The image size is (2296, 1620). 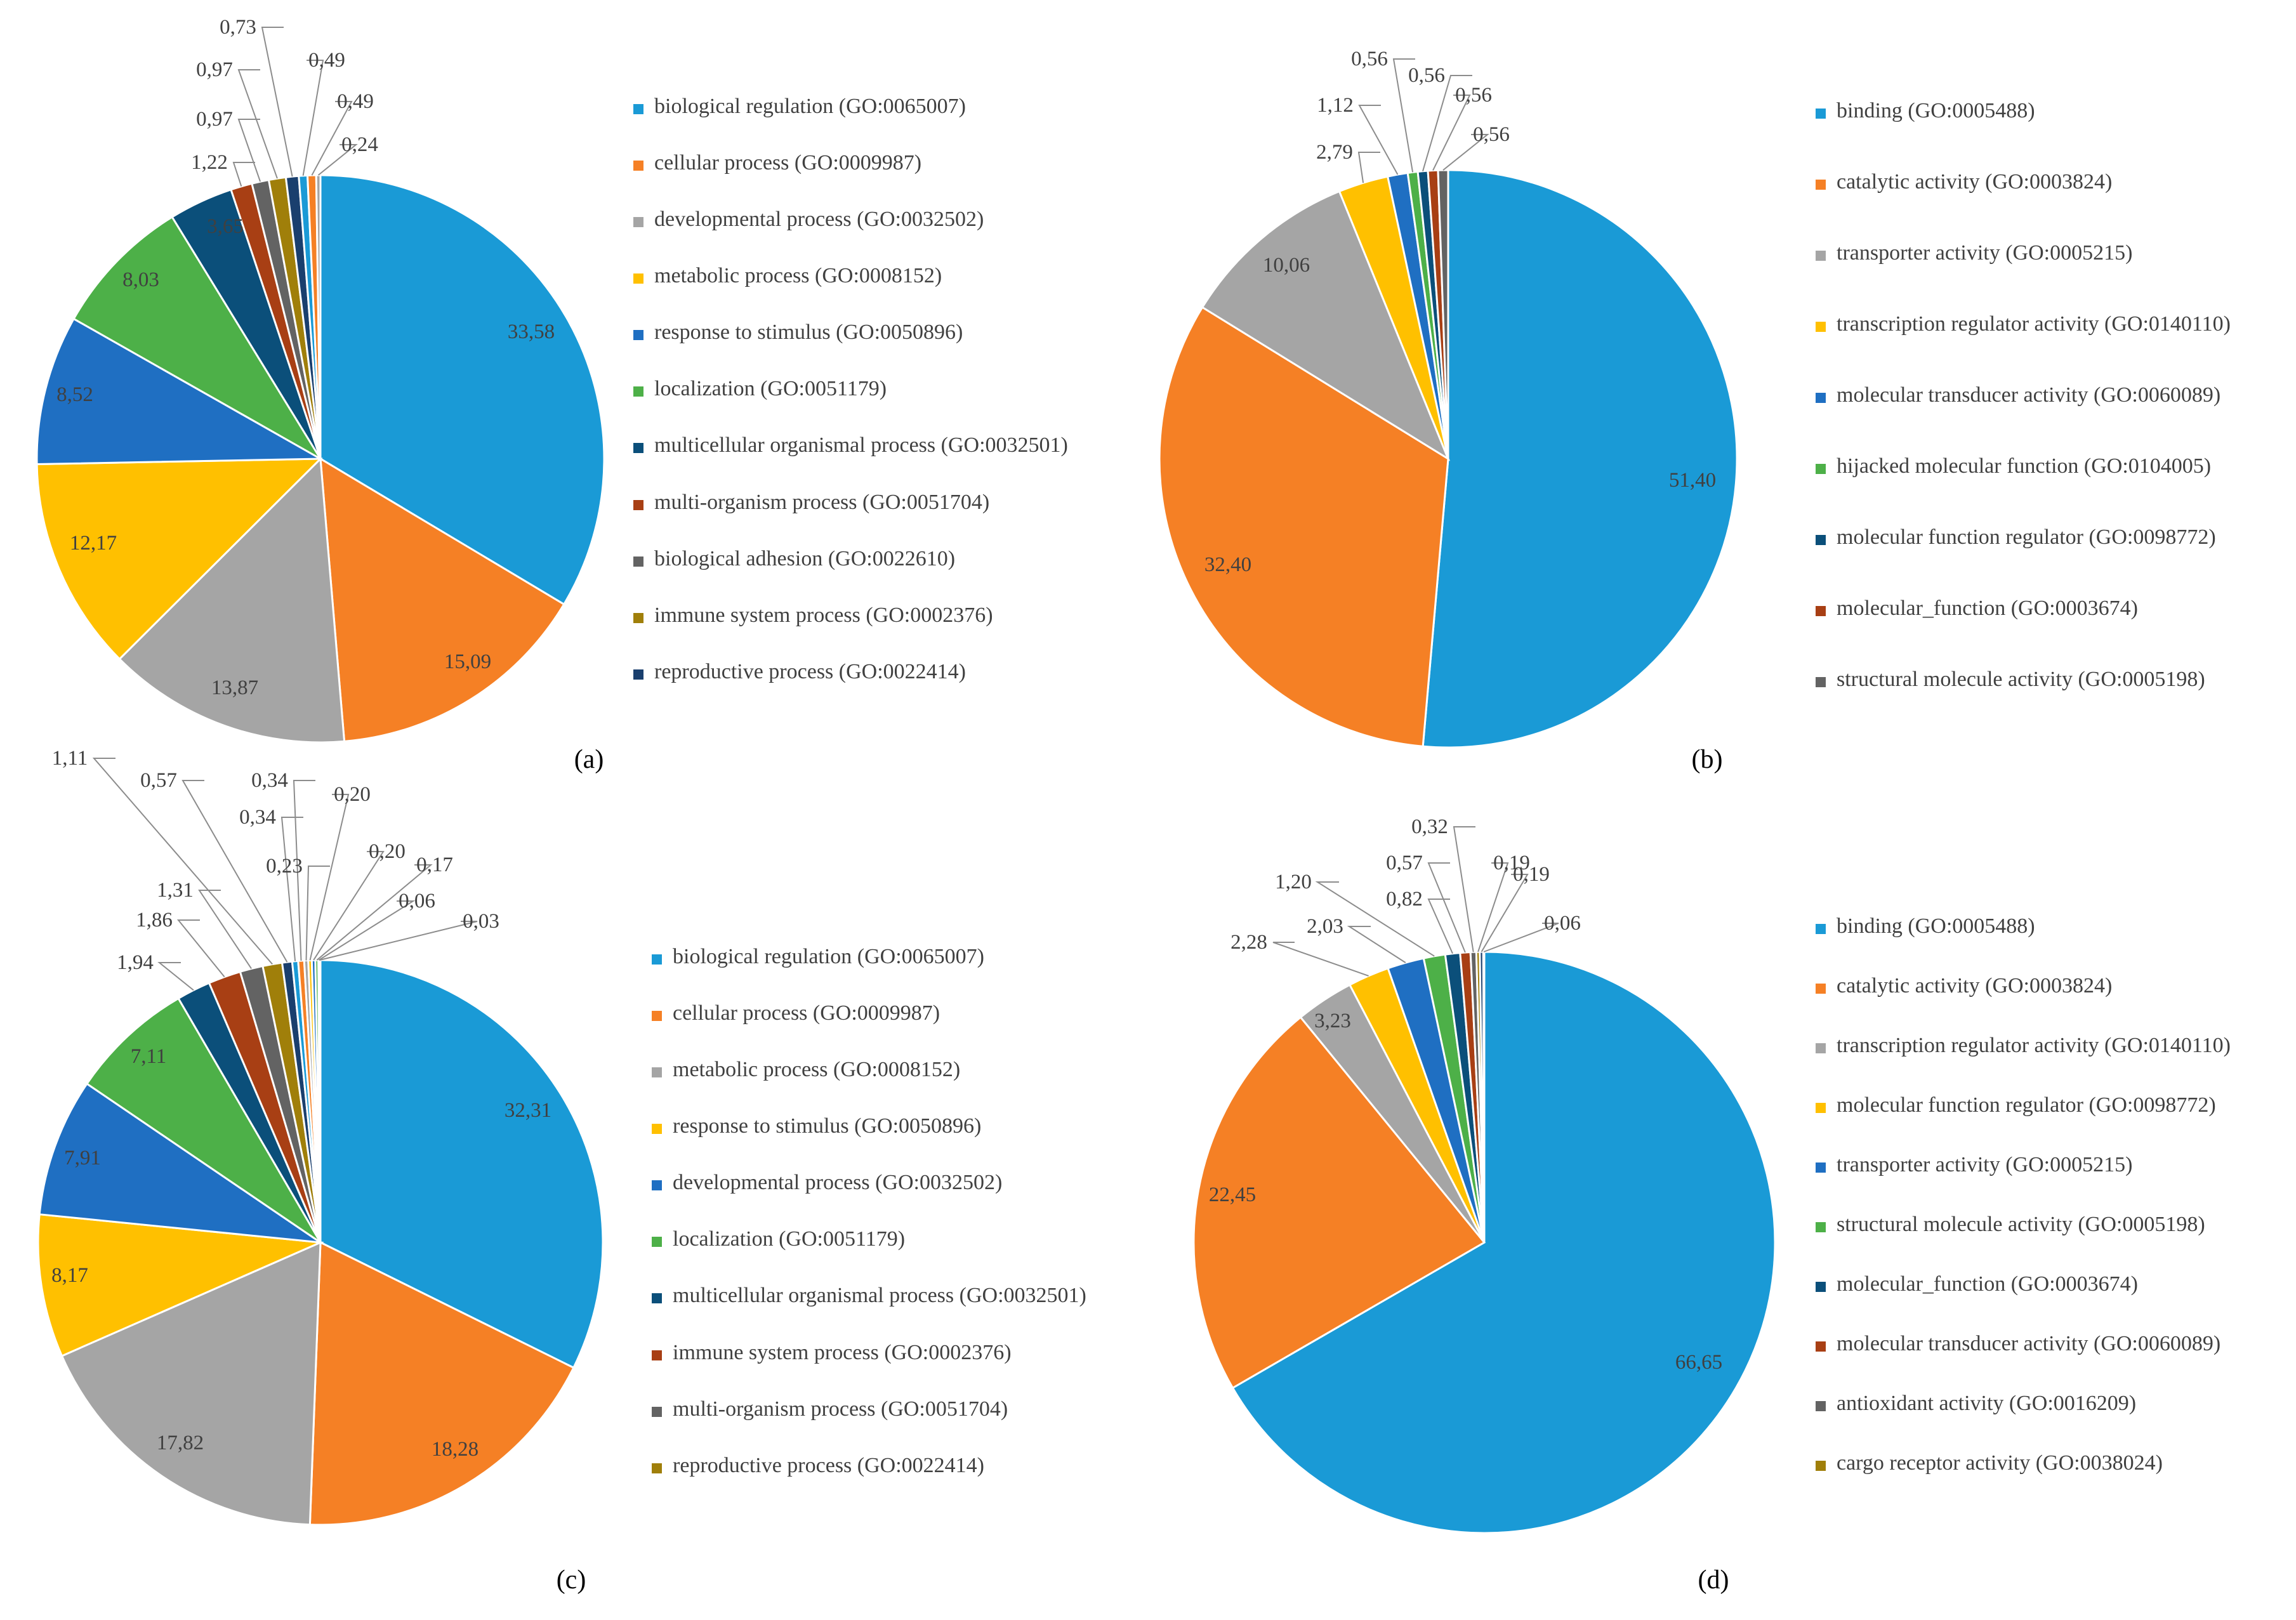 What do you see at coordinates (387, 852) in the screenshot?
I see `data-label: 0,20` at bounding box center [387, 852].